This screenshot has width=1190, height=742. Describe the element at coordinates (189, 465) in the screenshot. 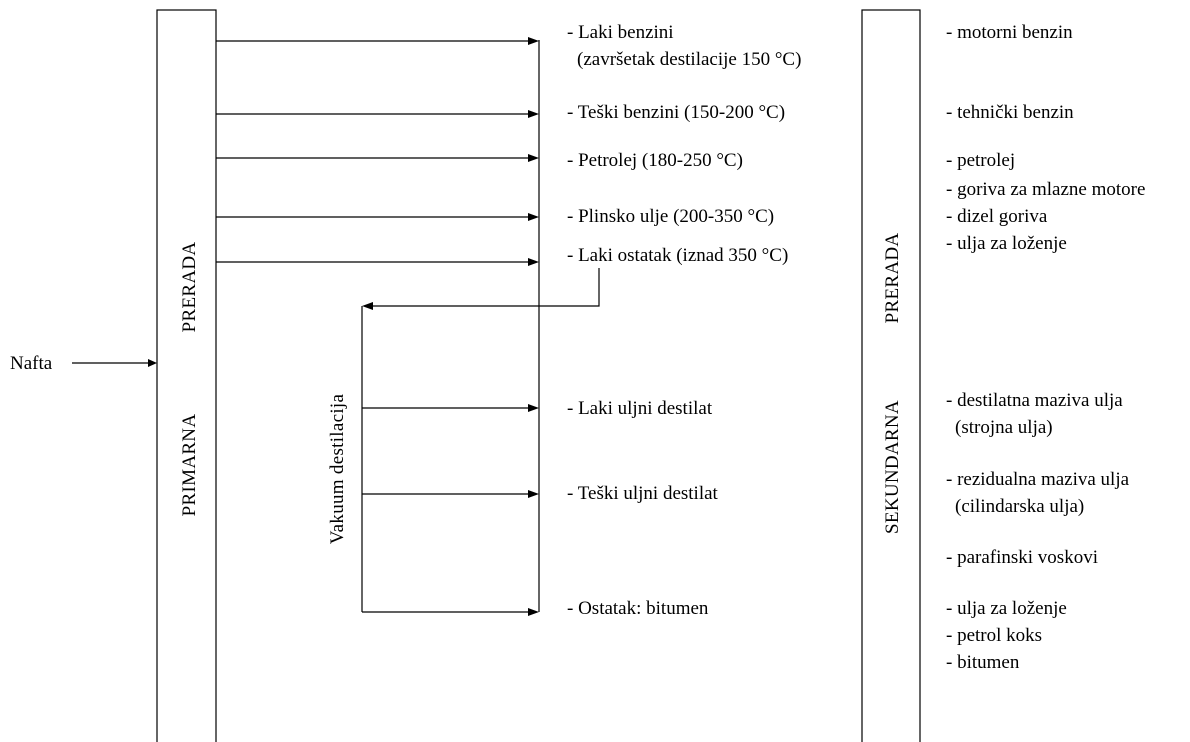

I see `primary-label-line1: PRIMARNA` at that location.